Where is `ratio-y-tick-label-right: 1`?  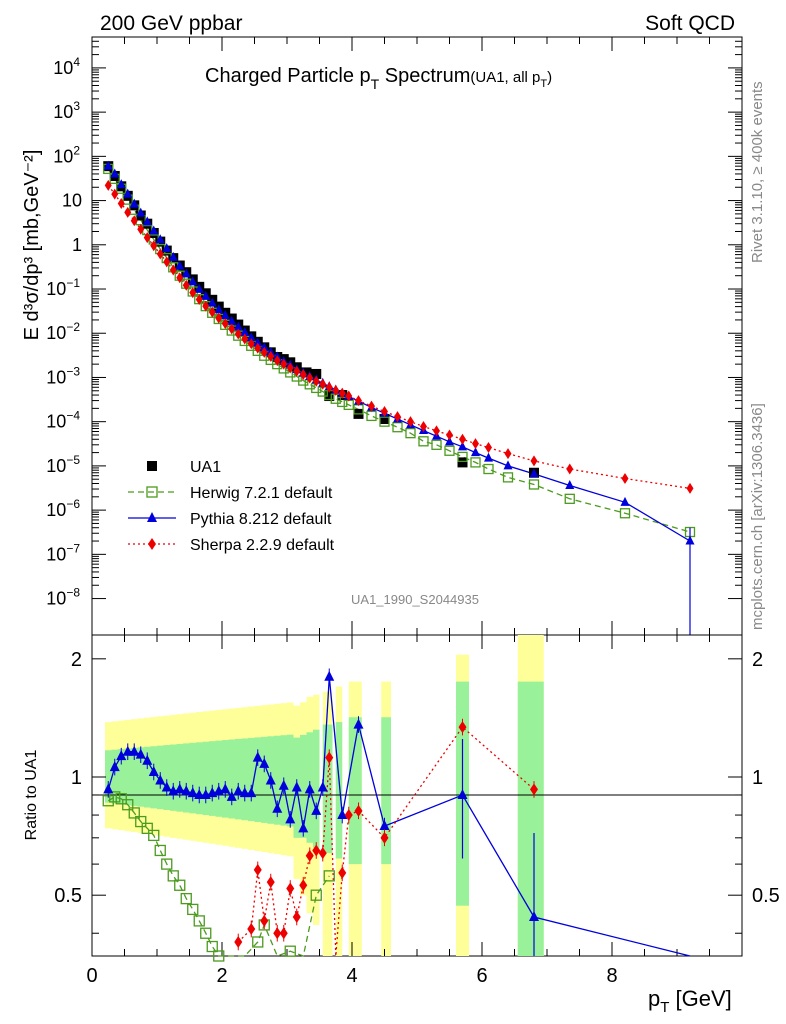 ratio-y-tick-label-right: 1 is located at coordinates (757, 778).